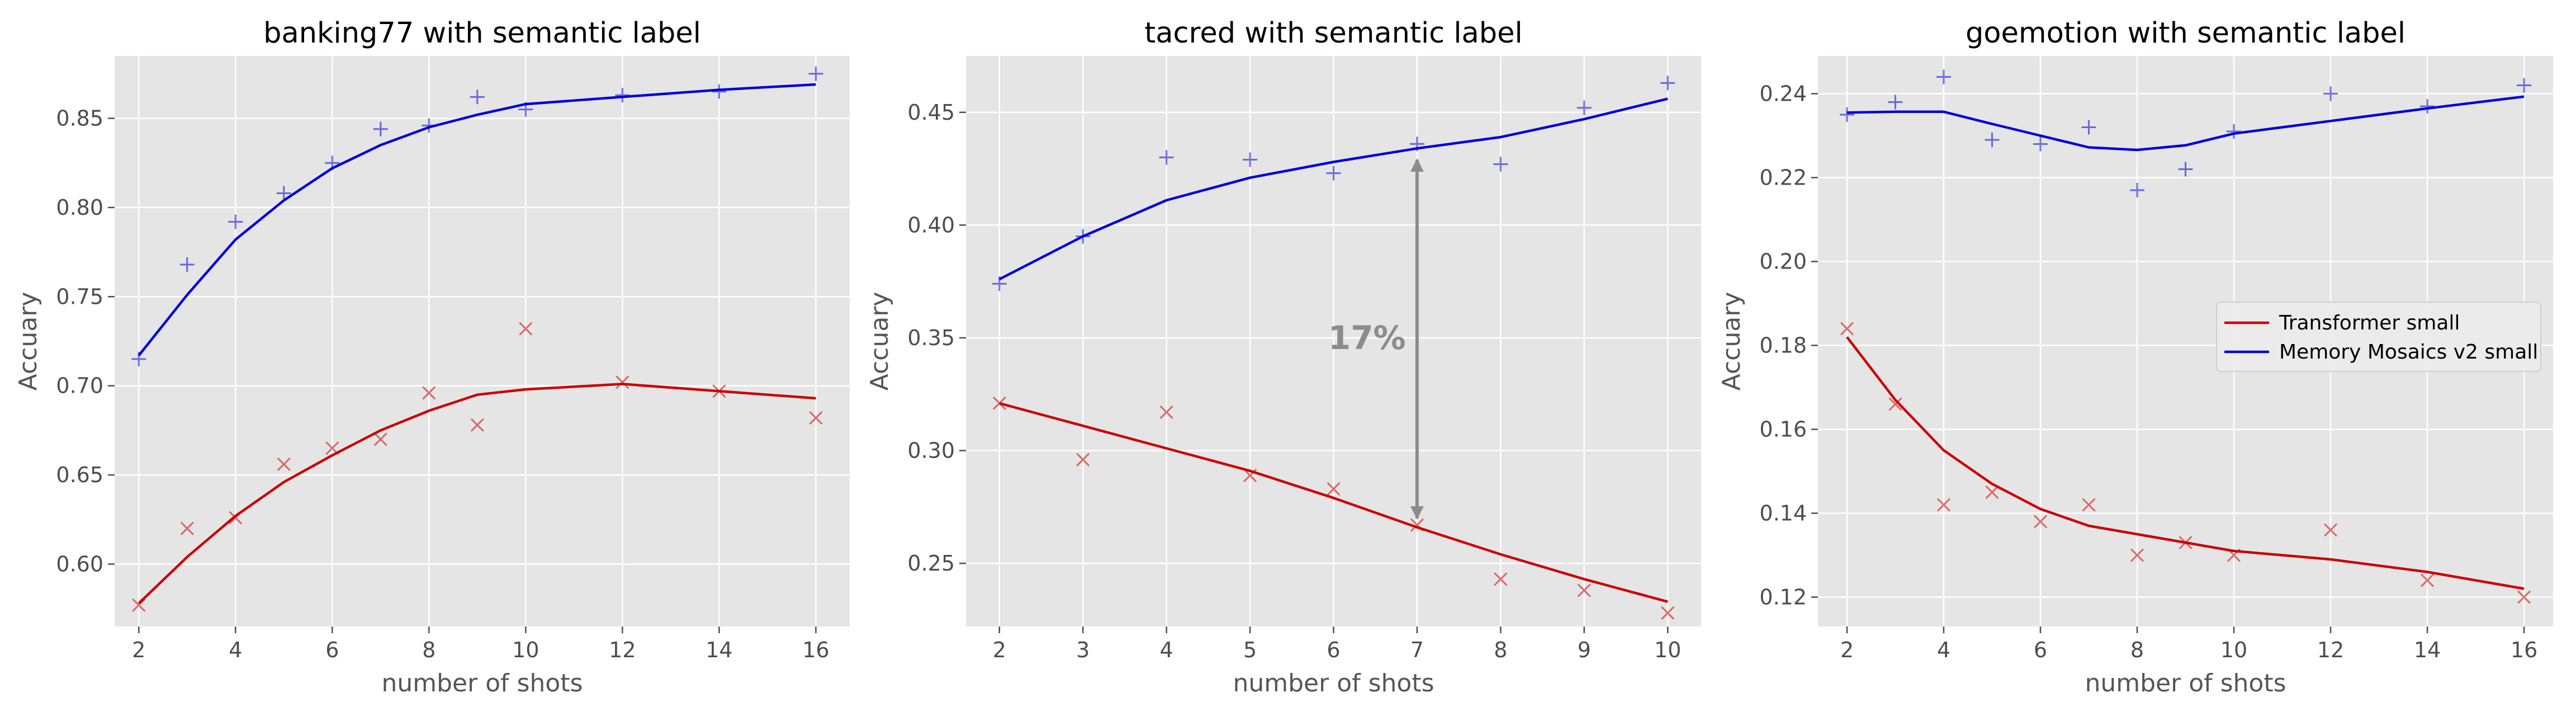 Image resolution: width=2576 pixels, height=716 pixels. Describe the element at coordinates (2379, 337) in the screenshot. I see `legend-box` at that location.